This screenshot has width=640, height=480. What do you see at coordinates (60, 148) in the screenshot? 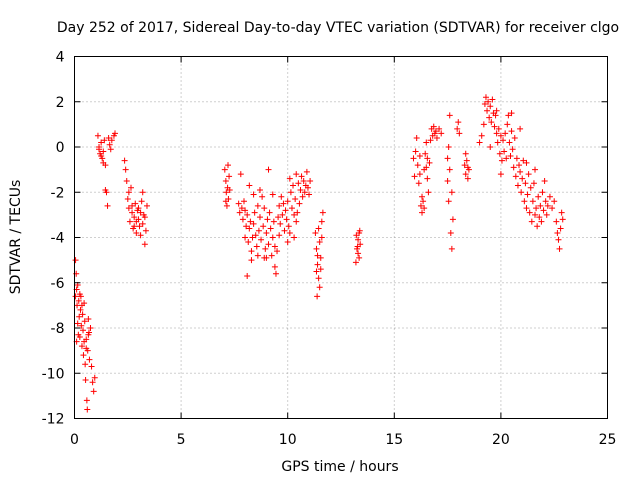
I see `y-tick-label: 0` at bounding box center [60, 148].